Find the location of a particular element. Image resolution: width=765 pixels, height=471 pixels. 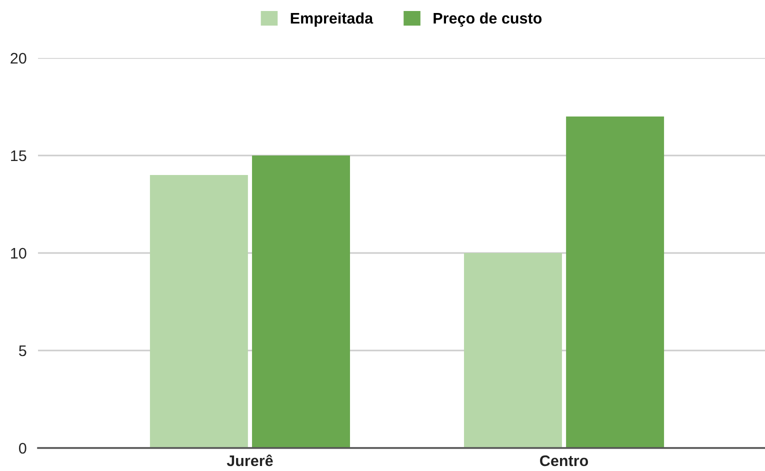

y-tick-label: 10 is located at coordinates (18, 253).